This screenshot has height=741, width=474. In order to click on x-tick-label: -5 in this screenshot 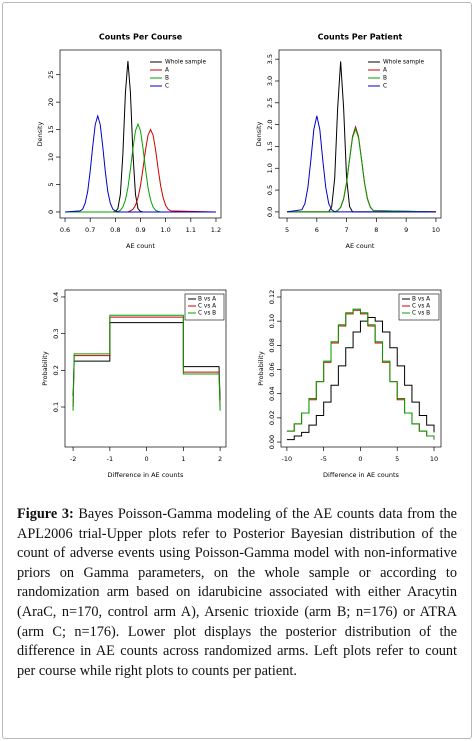, I will do `click(323, 459)`.